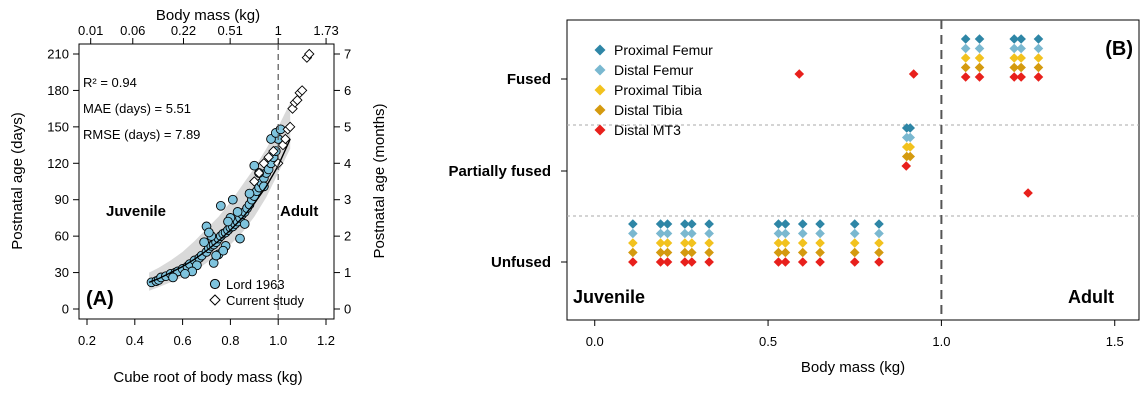 The image size is (1142, 394). What do you see at coordinates (647, 130) in the screenshot?
I see `legend-label: Distal MT3` at bounding box center [647, 130].